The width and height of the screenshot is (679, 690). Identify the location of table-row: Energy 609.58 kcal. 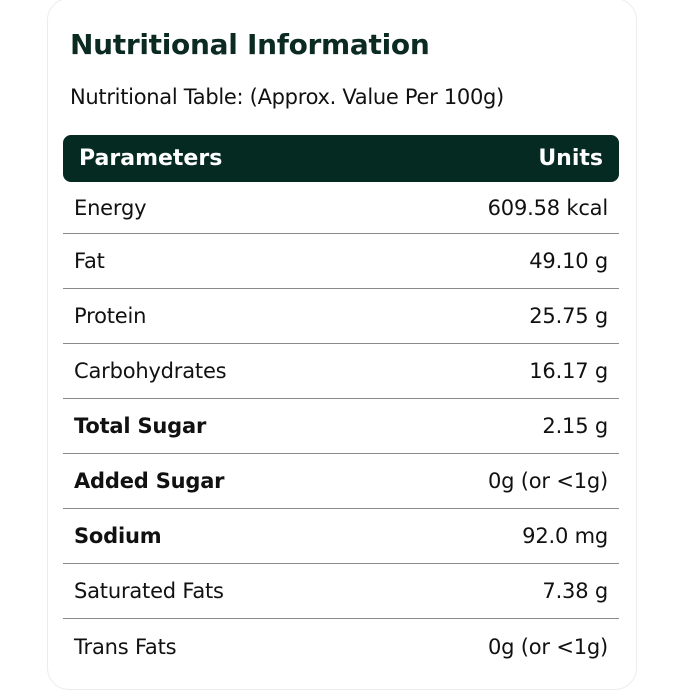
(341, 208).